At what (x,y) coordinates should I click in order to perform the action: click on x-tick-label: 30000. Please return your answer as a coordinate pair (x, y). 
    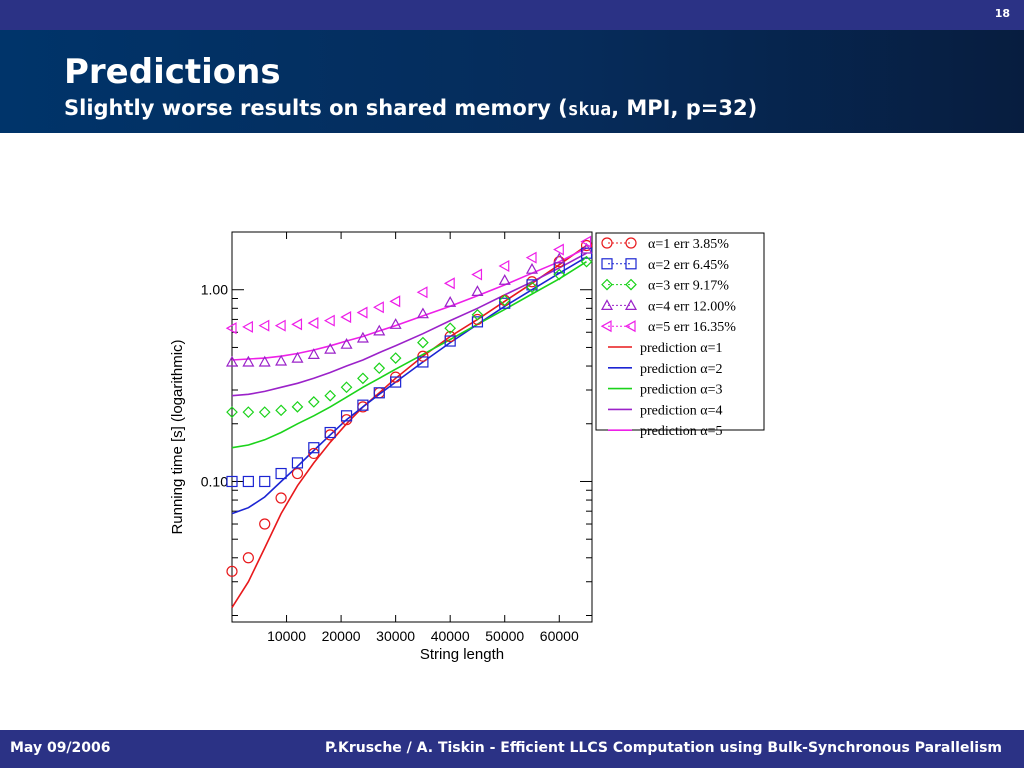
    Looking at the image, I should click on (395, 636).